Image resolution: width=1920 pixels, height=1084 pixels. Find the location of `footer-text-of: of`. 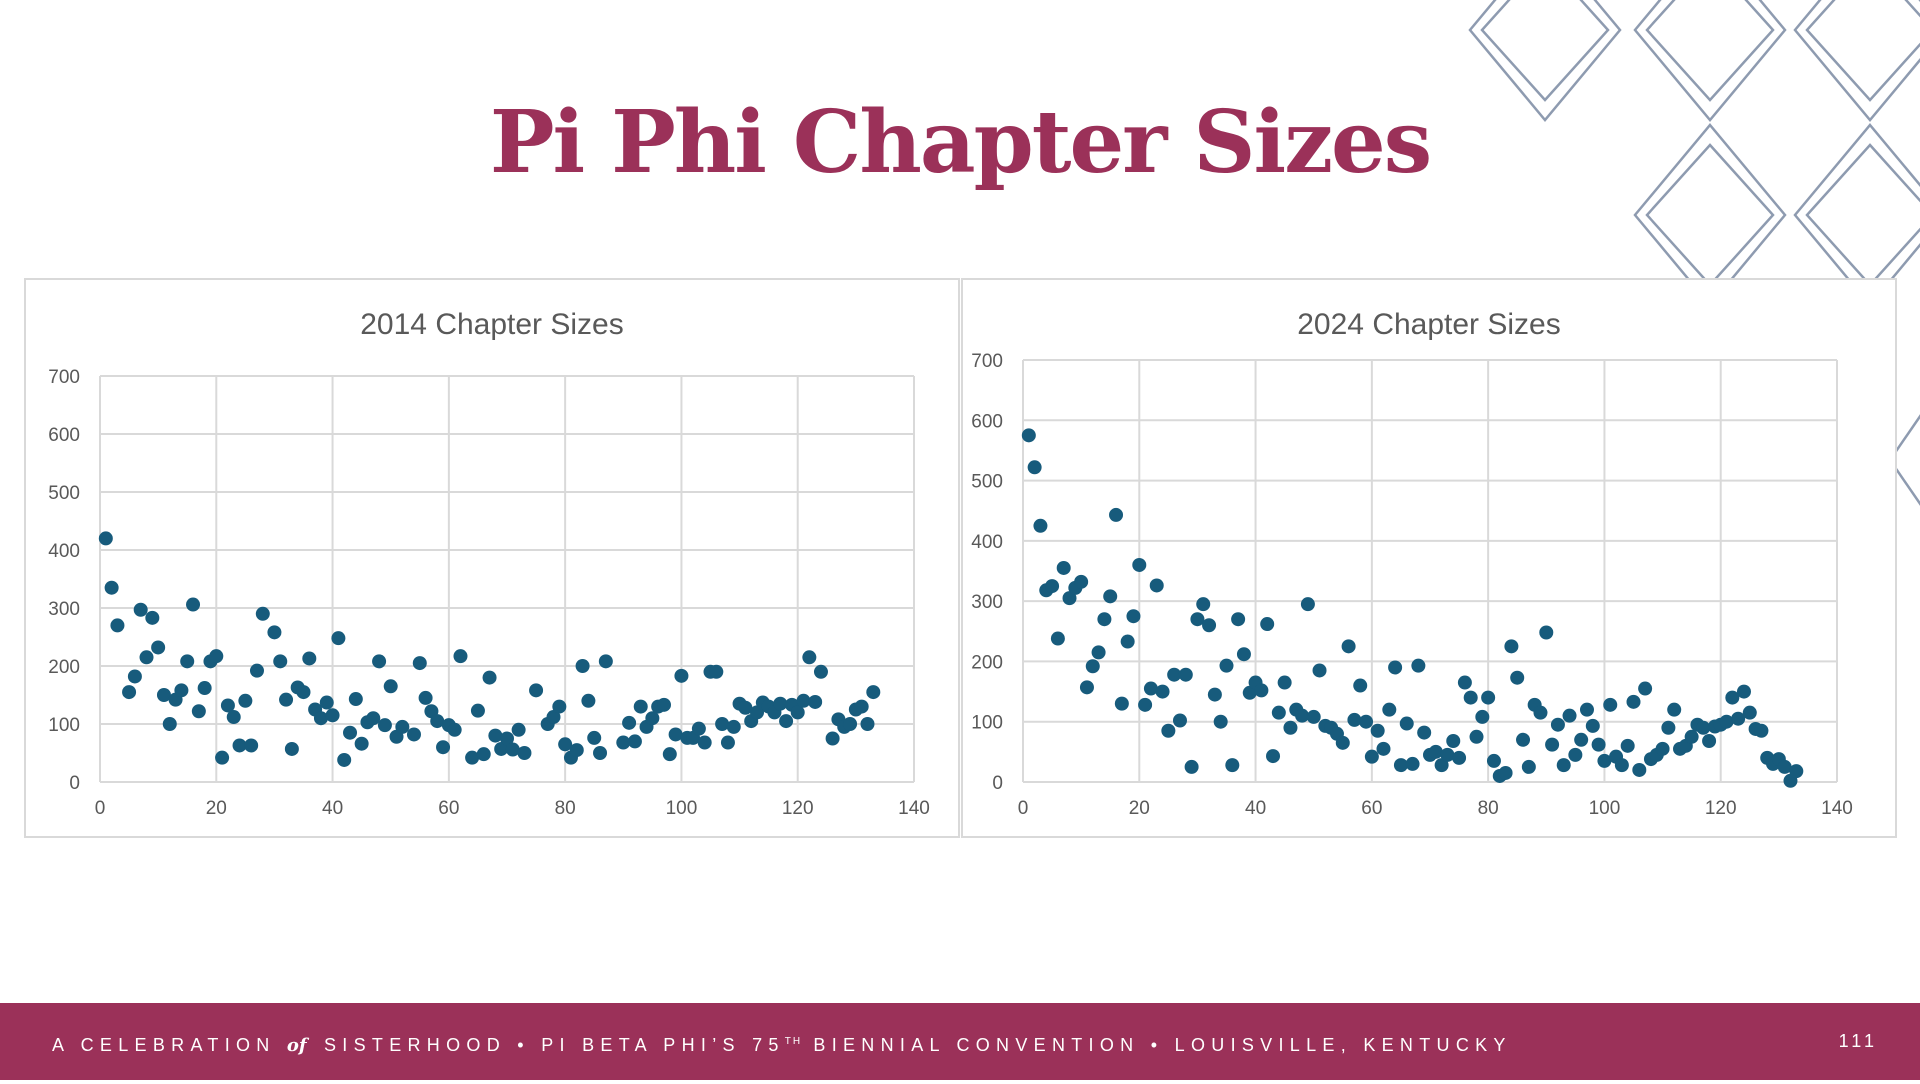

footer-text-of: of is located at coordinates (296, 1045).